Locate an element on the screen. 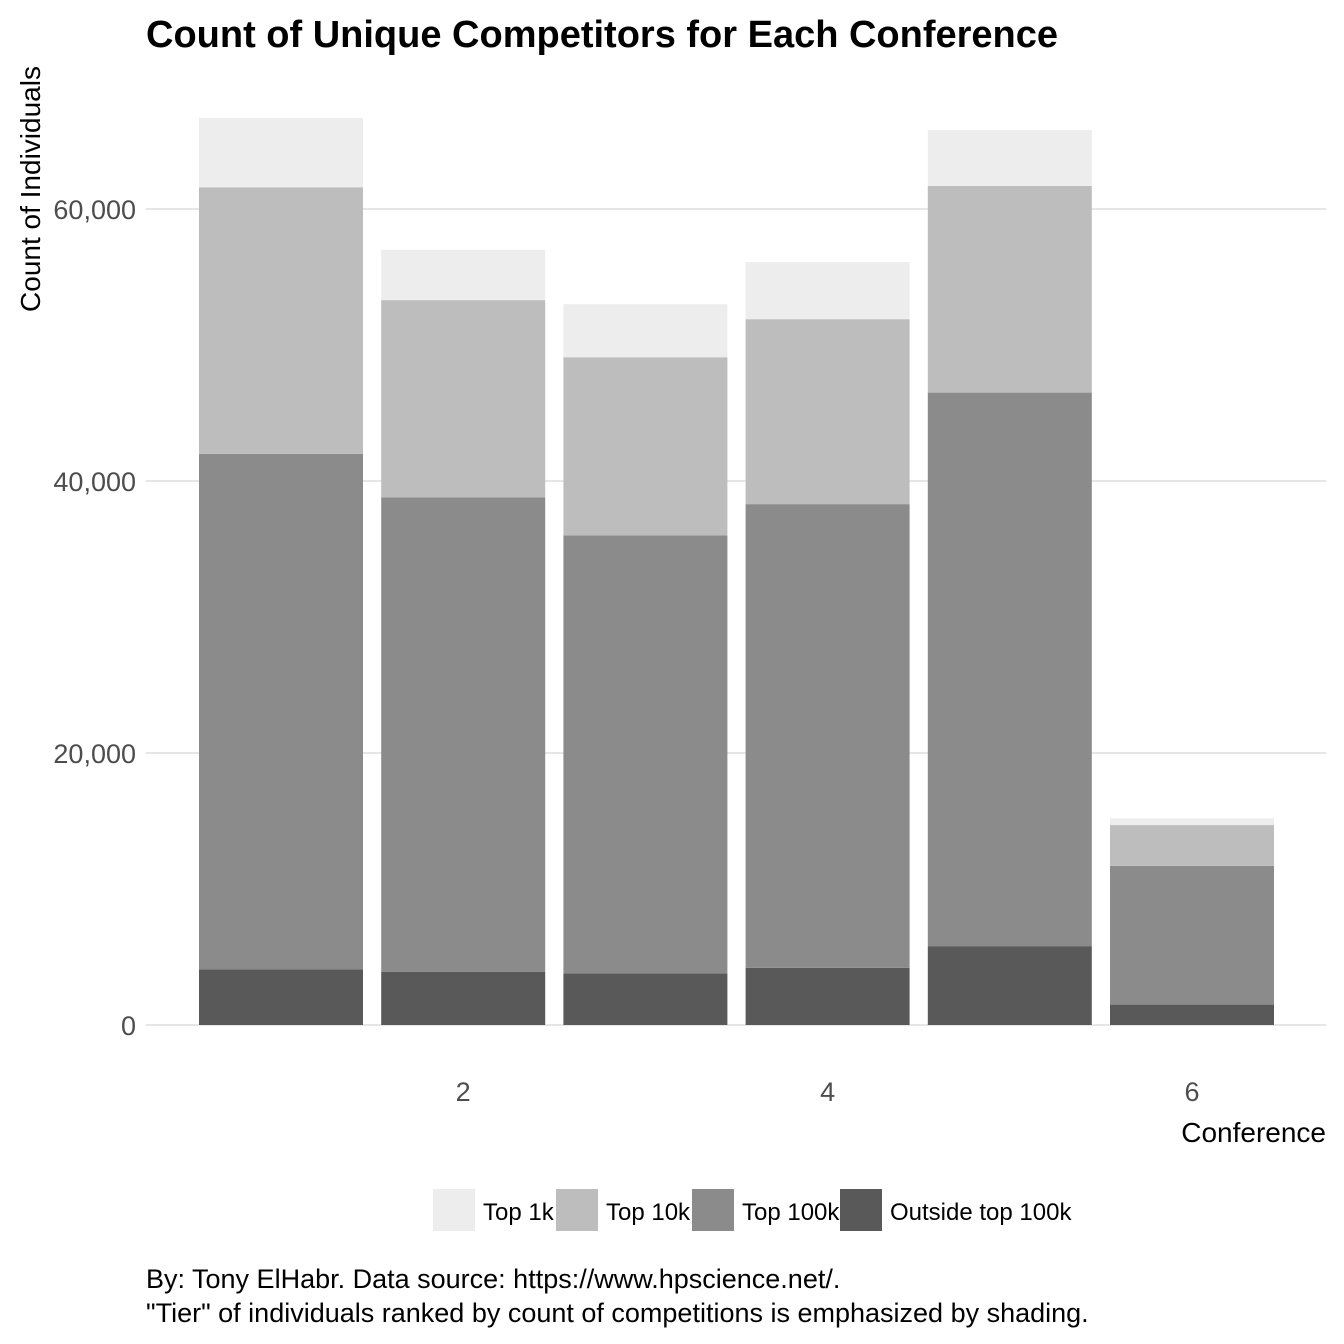  bar-conf-5-outside-top-100k is located at coordinates (1009, 985).